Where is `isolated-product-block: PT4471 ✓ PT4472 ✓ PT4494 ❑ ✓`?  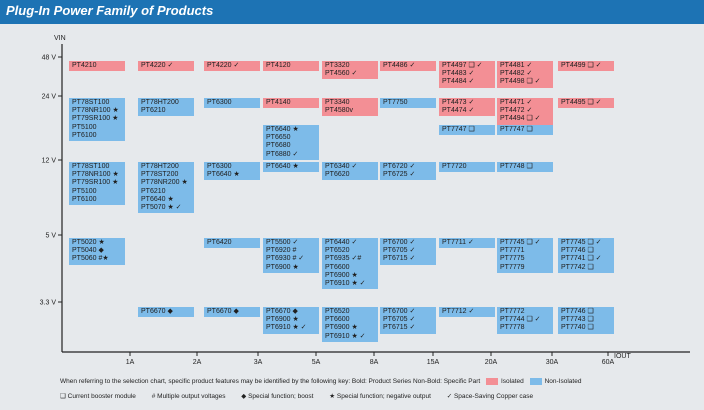
isolated-product-block: PT4471 ✓ PT4472 ✓ PT4494 ❑ ✓ is located at coordinates (525, 111).